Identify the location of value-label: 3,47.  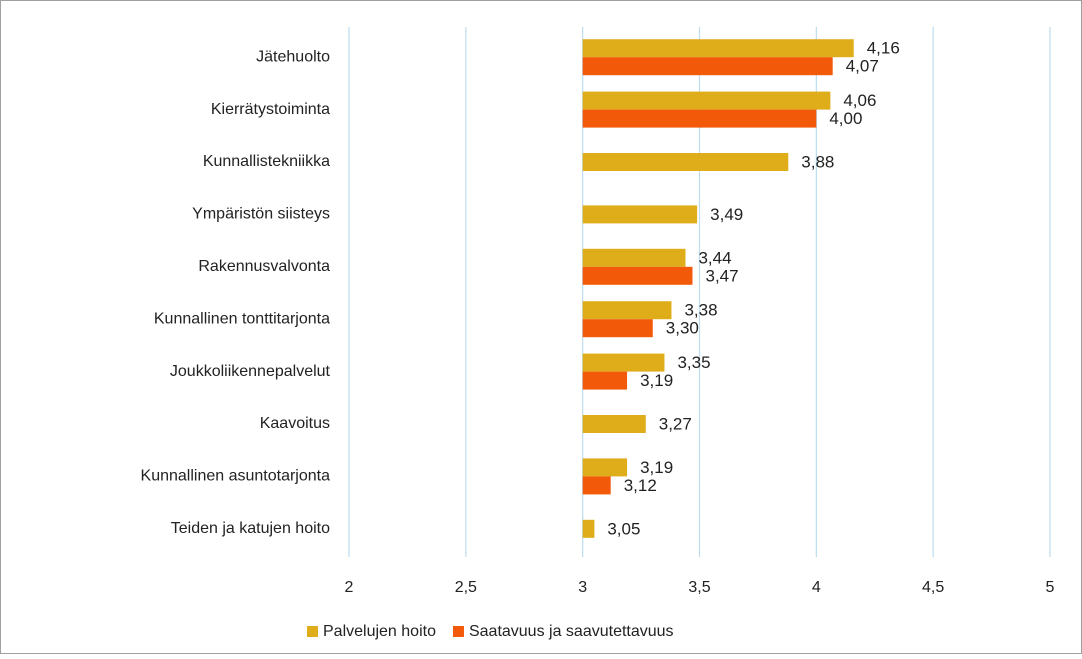
(721, 275).